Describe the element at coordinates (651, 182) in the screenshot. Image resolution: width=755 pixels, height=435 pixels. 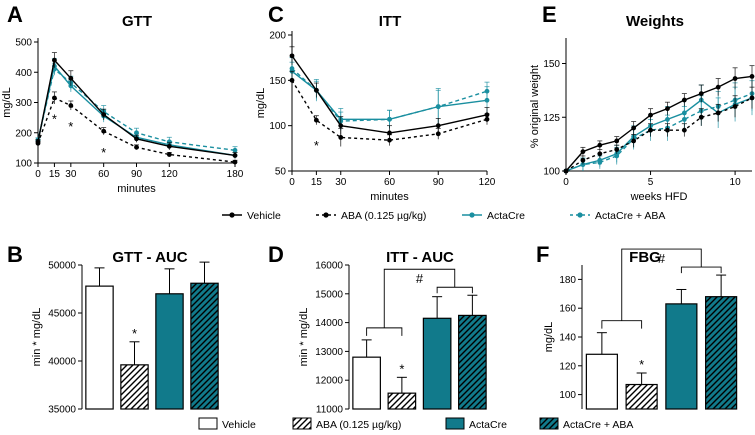
I see `x-tick-label: 5` at that location.